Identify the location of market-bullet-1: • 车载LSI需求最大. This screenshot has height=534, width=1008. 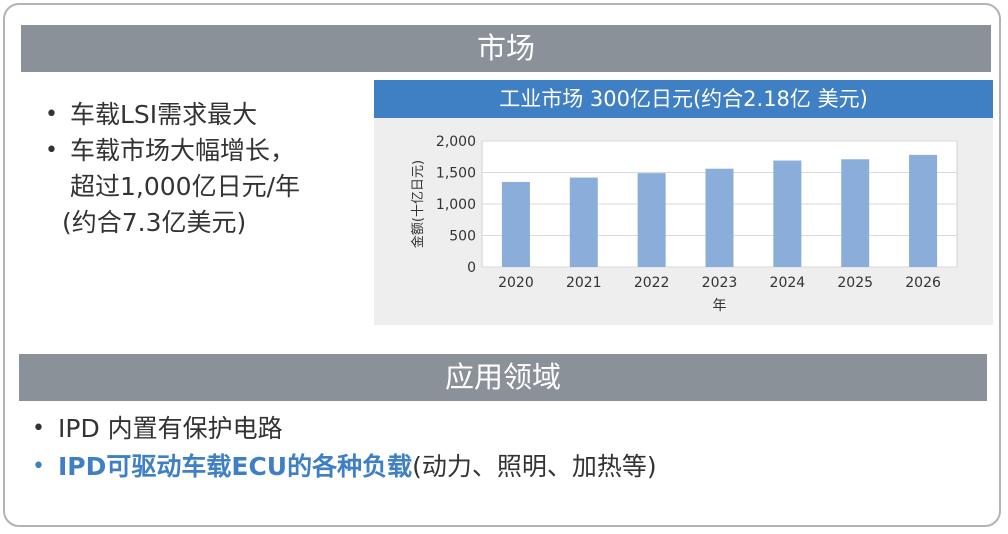
(170, 115).